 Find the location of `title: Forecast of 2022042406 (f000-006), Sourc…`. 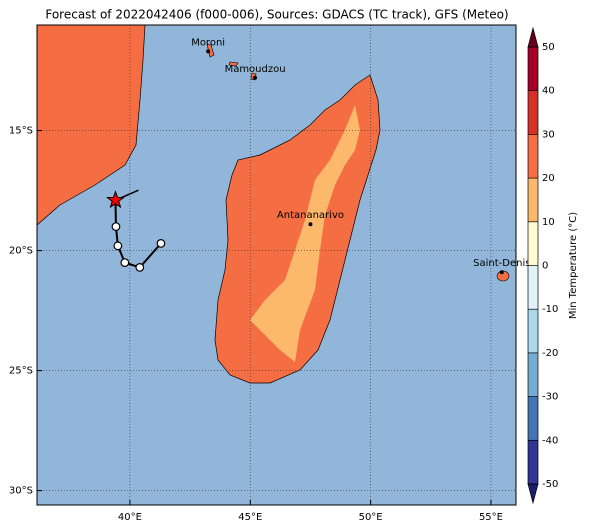

title: Forecast of 2022042406 (f000-006), Sourc… is located at coordinates (276, 15).